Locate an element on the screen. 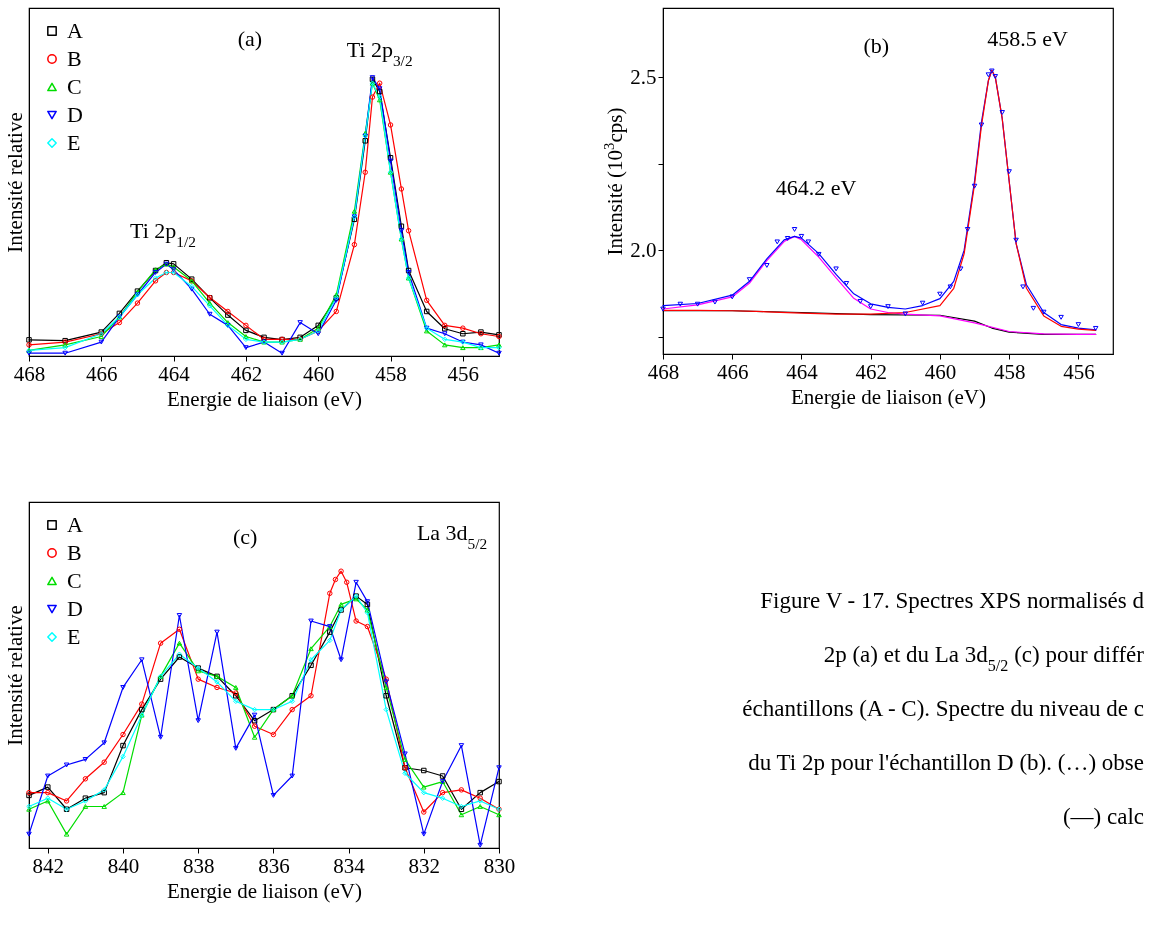 The image size is (1165, 934). x-tick-label: 834 is located at coordinates (349, 865).